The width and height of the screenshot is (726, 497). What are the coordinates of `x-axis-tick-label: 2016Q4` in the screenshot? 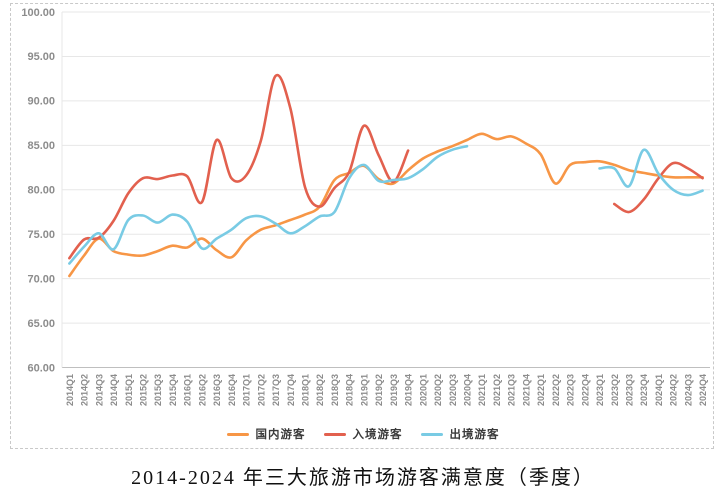 It's located at (232, 390).